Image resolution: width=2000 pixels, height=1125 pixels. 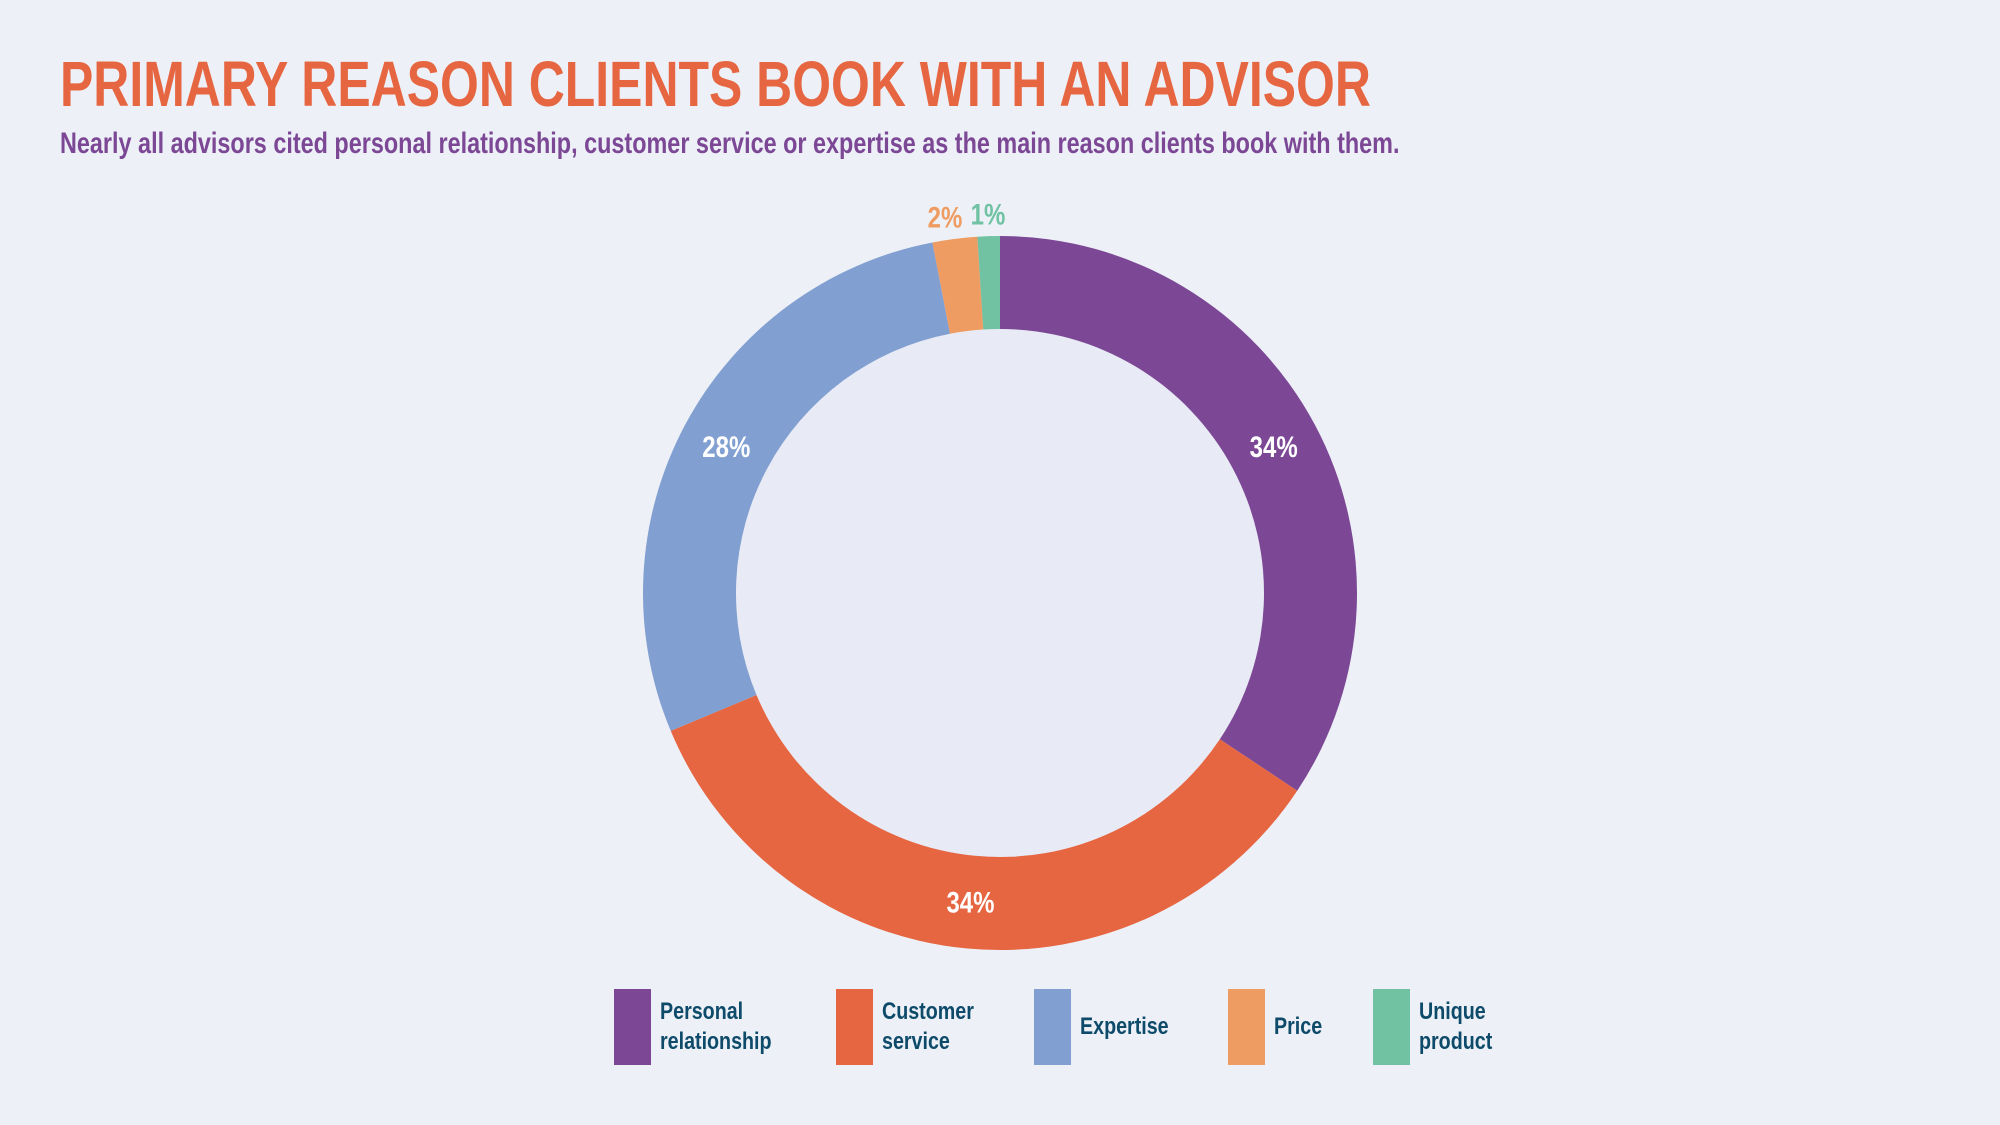 I want to click on legend-item-price: Price, so click(x=1280, y=1027).